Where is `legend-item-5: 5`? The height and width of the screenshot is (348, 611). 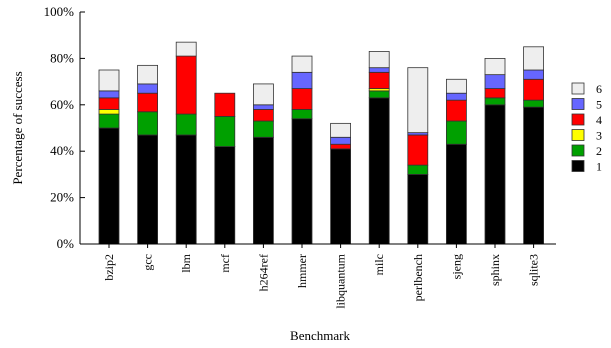 legend-item-5: 5 is located at coordinates (586, 105).